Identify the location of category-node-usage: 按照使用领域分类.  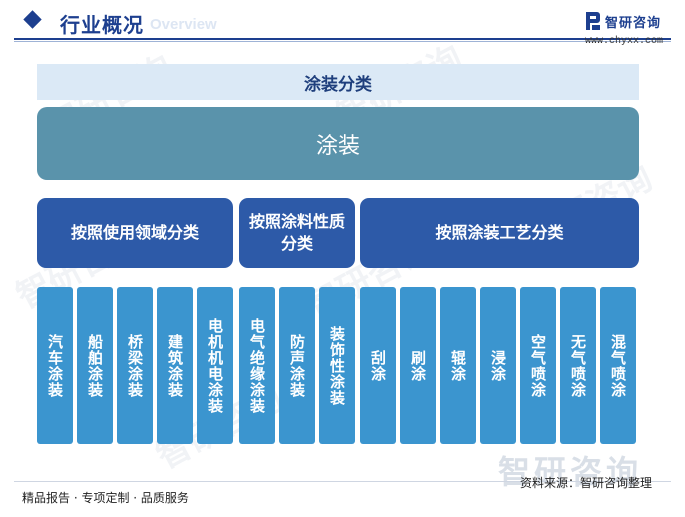
(135, 233).